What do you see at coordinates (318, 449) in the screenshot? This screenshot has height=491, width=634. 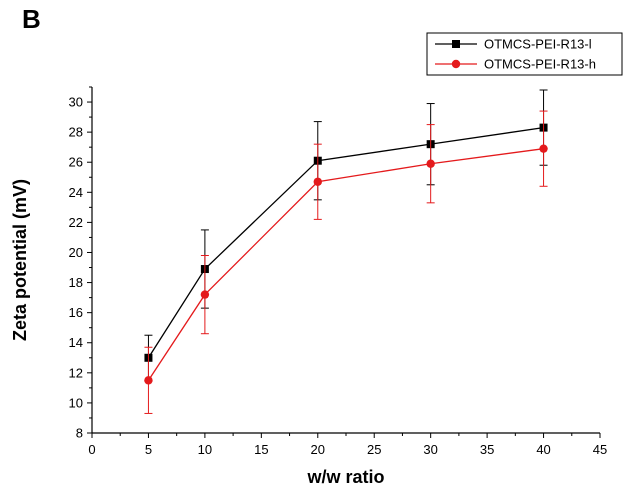 I see `x-tick-label: 20` at bounding box center [318, 449].